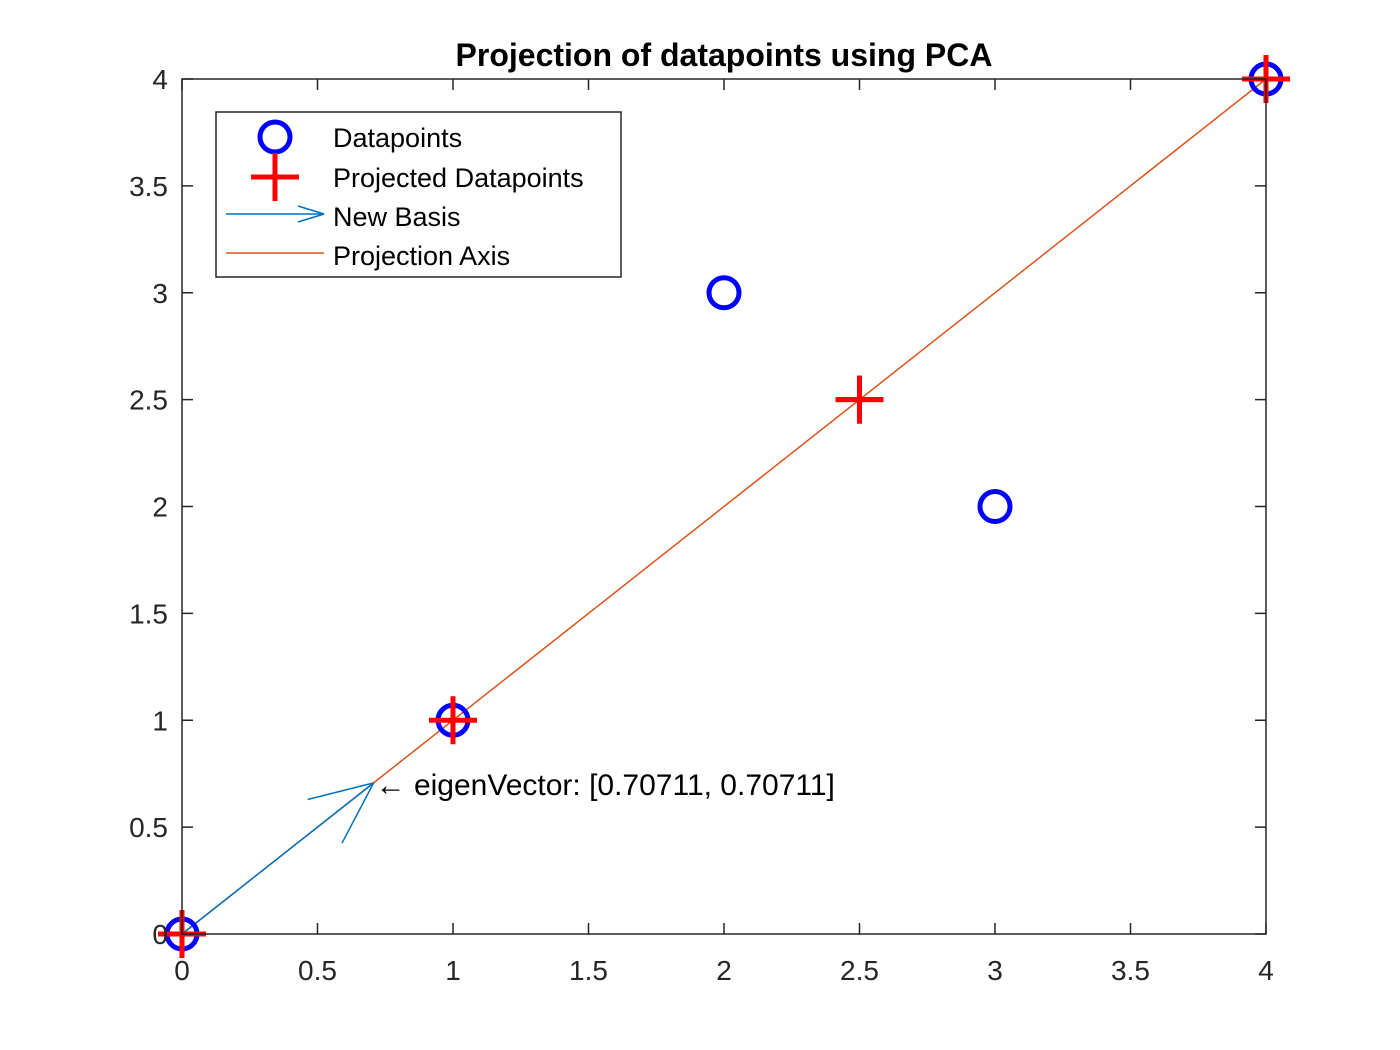 The height and width of the screenshot is (1050, 1400). I want to click on legend-icon-datapoints, so click(275, 137).